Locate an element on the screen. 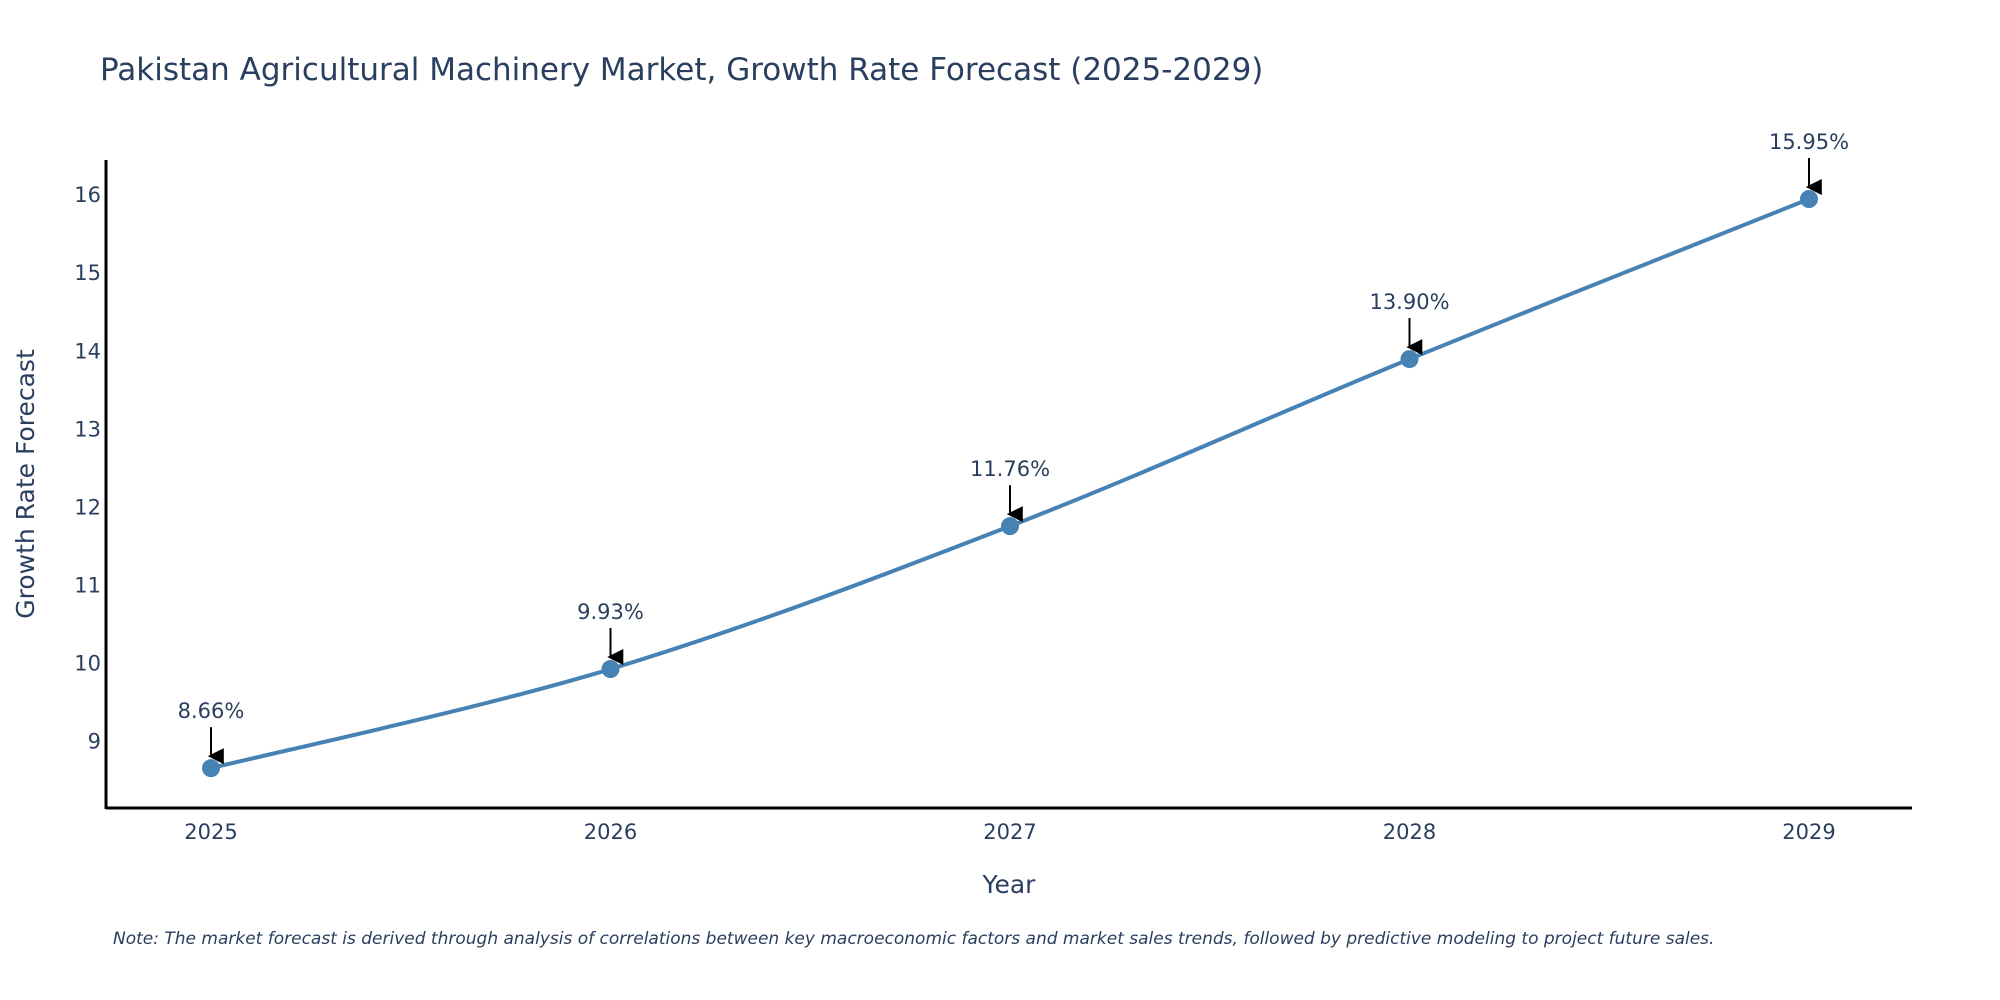 This screenshot has height=1000, width=2000. y-tick-label: 15 is located at coordinates (87, 273).